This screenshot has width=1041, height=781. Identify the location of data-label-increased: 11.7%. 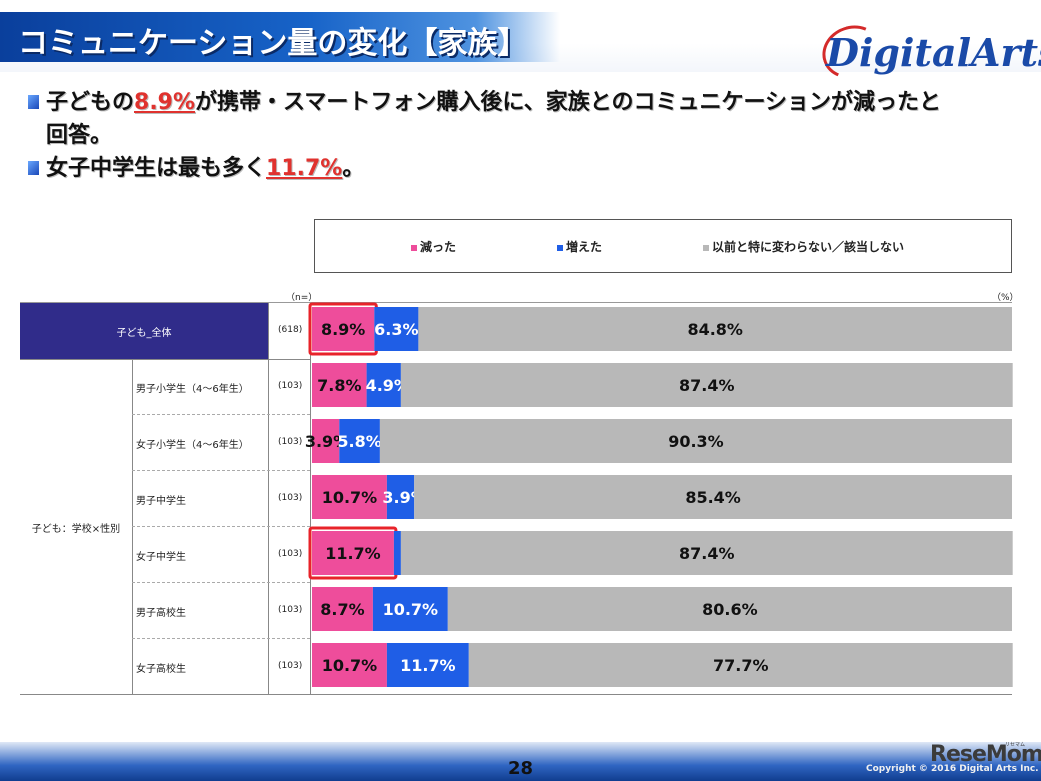
(428, 665).